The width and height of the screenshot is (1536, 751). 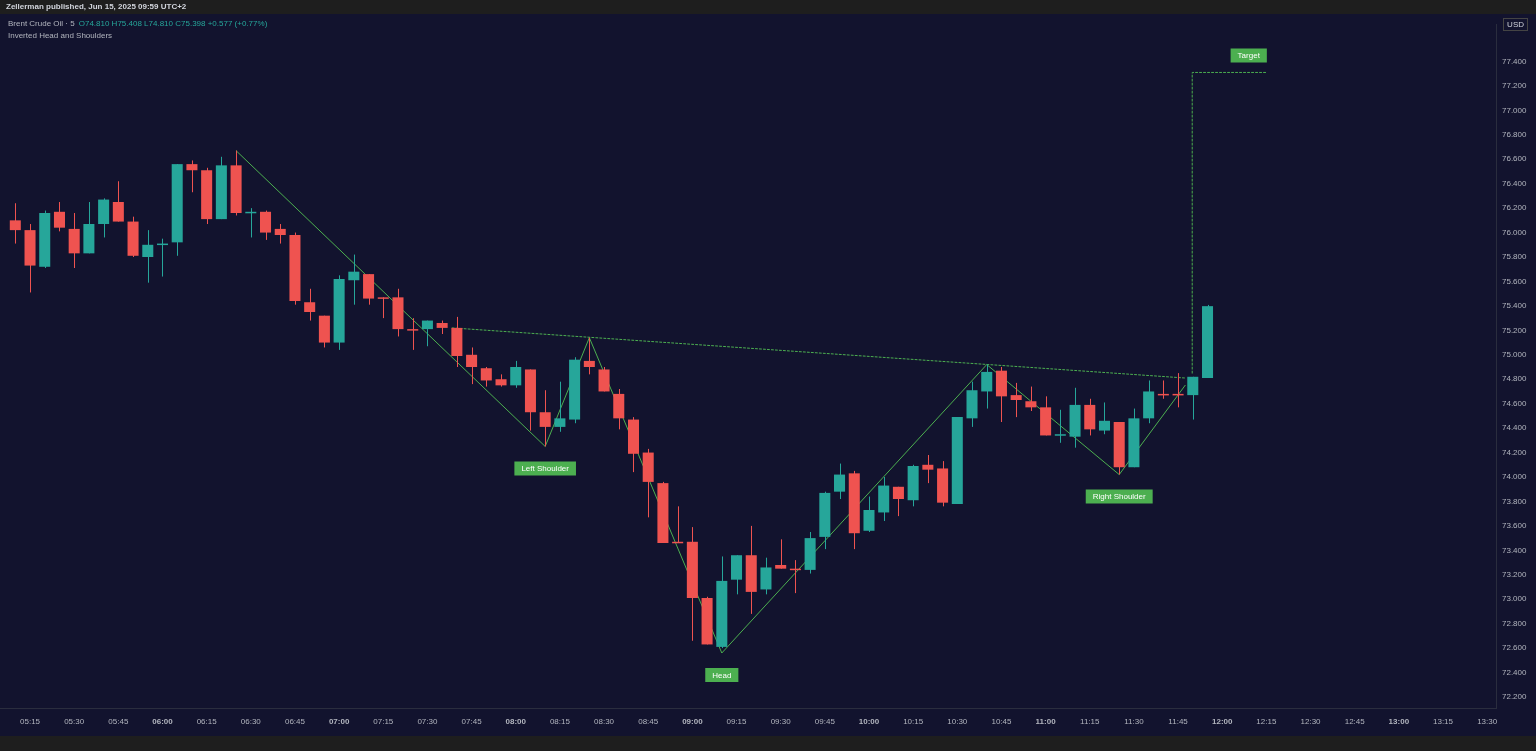 What do you see at coordinates (1090, 721) in the screenshot?
I see `x-tick-label: 11:15` at bounding box center [1090, 721].